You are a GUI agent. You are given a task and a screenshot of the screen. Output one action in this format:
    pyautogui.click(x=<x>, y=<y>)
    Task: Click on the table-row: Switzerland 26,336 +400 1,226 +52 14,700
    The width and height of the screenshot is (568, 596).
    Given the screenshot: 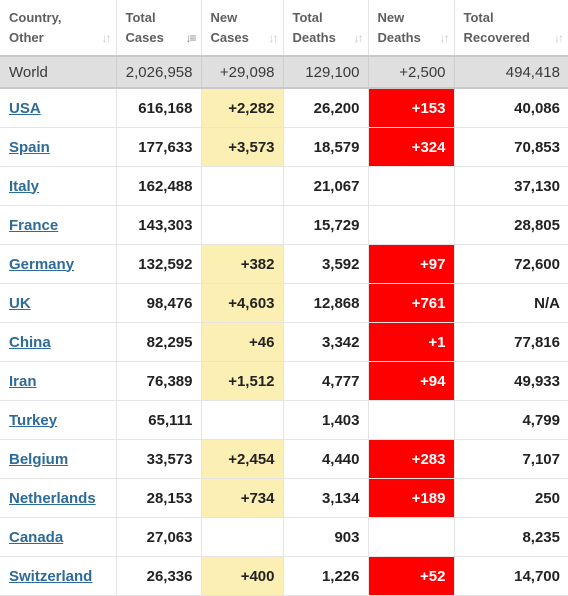 What is the action you would take?
    pyautogui.click(x=284, y=576)
    